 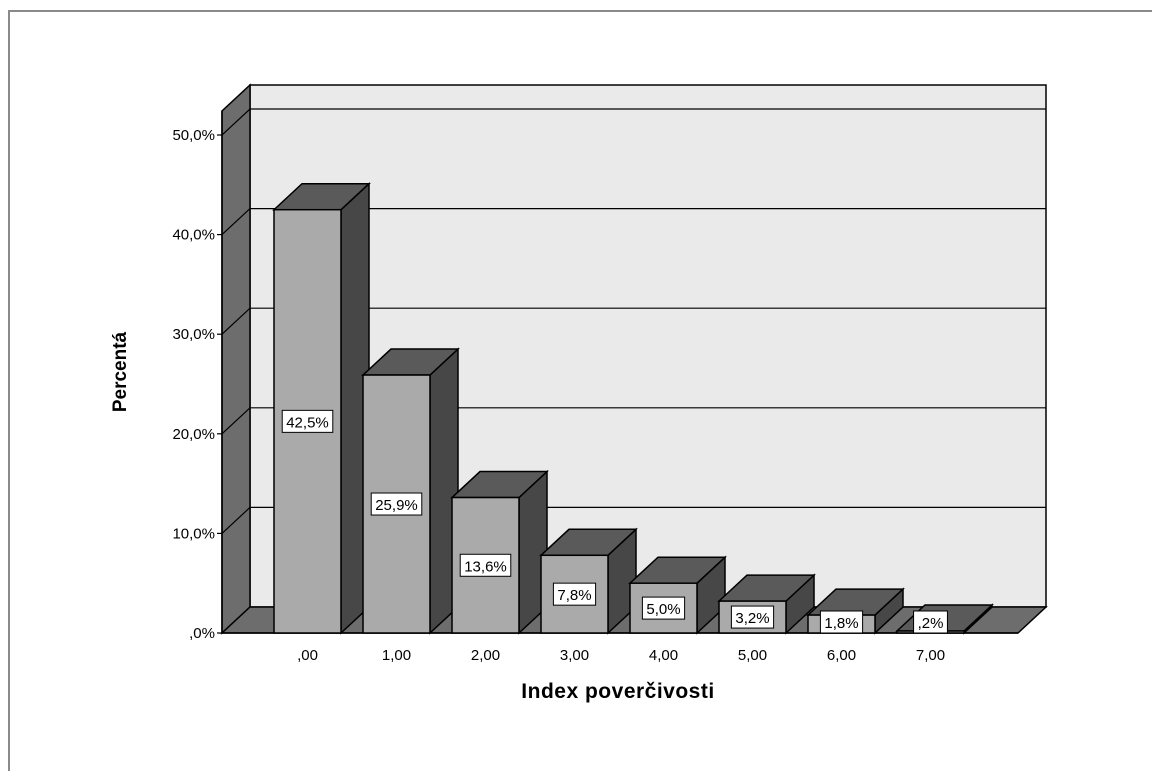 I want to click on data-label: 7,8%, so click(x=574, y=594).